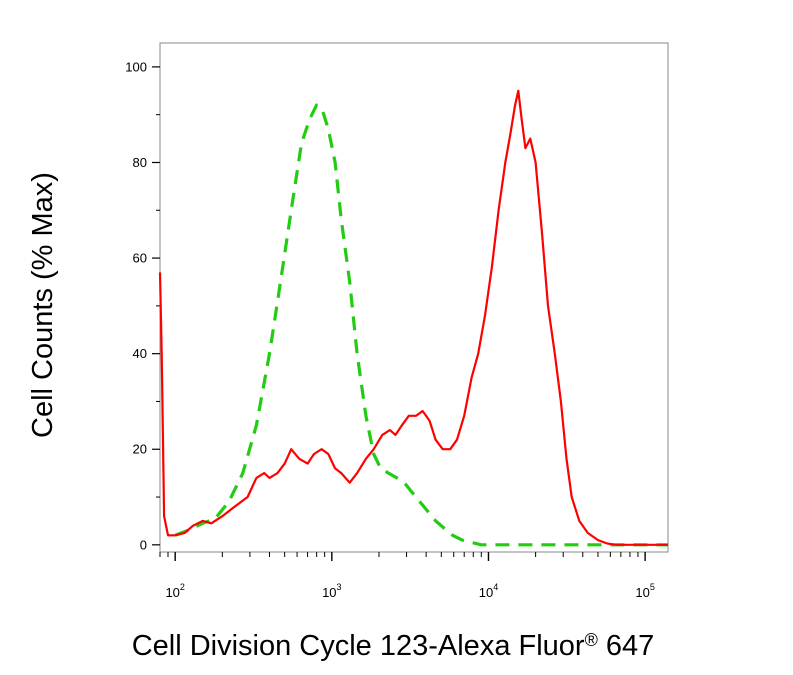 The image size is (793, 675). What do you see at coordinates (182, 587) in the screenshot?
I see `x-tick-label-exponent: 2` at bounding box center [182, 587].